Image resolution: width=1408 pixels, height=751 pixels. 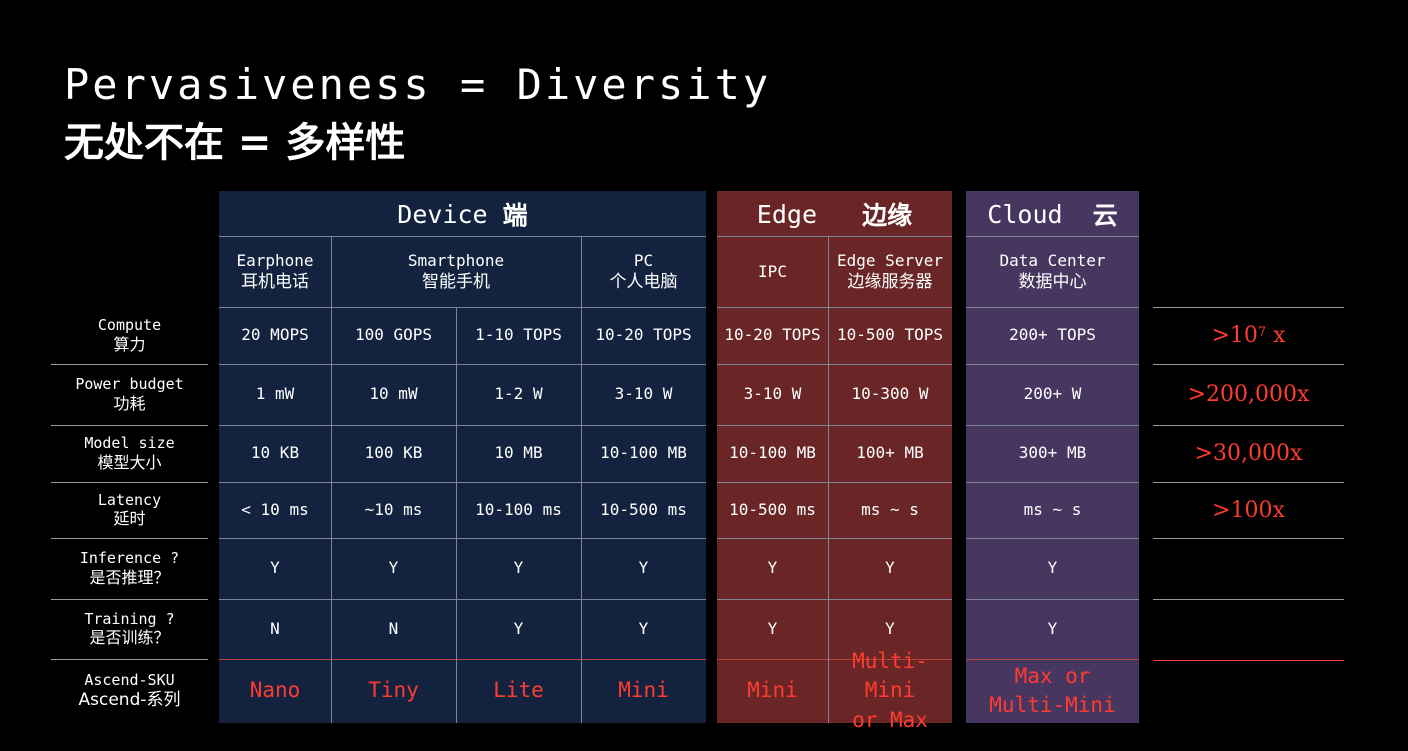 I want to click on sku-cell: Max or Multi-Mini, so click(x=1052, y=691).